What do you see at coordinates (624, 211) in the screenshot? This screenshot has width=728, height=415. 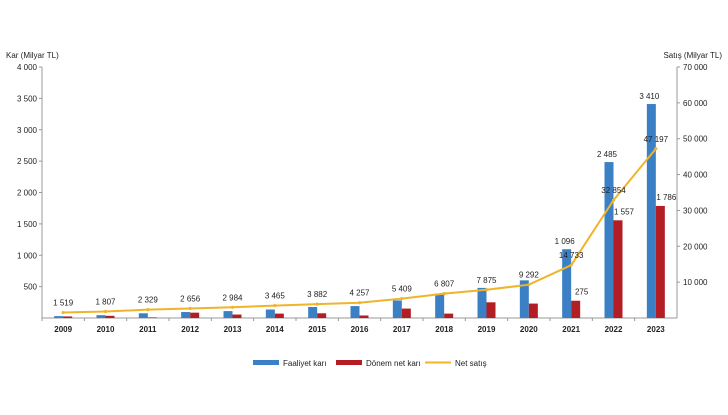 I see `bar-data-label: 1 557` at bounding box center [624, 211].